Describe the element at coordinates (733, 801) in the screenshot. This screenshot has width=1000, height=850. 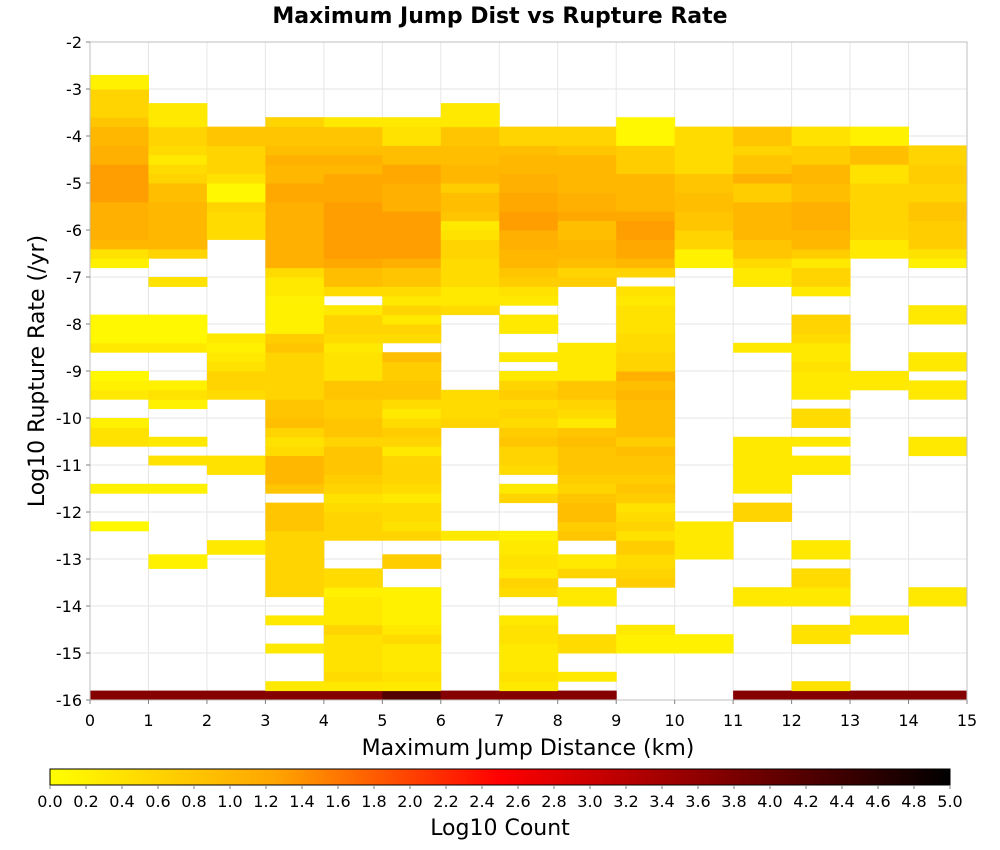
I see `colorbar-tick-label: 3.8` at that location.